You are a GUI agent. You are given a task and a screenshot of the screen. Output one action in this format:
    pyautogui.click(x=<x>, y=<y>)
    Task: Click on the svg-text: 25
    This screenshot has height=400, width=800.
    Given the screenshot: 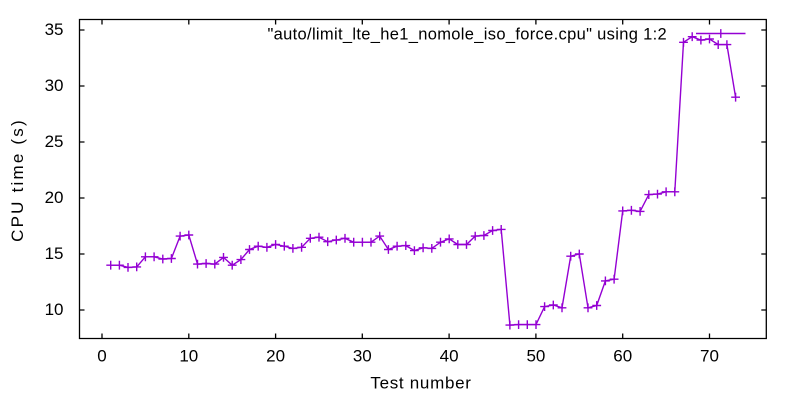 What is the action you would take?
    pyautogui.click(x=54, y=141)
    